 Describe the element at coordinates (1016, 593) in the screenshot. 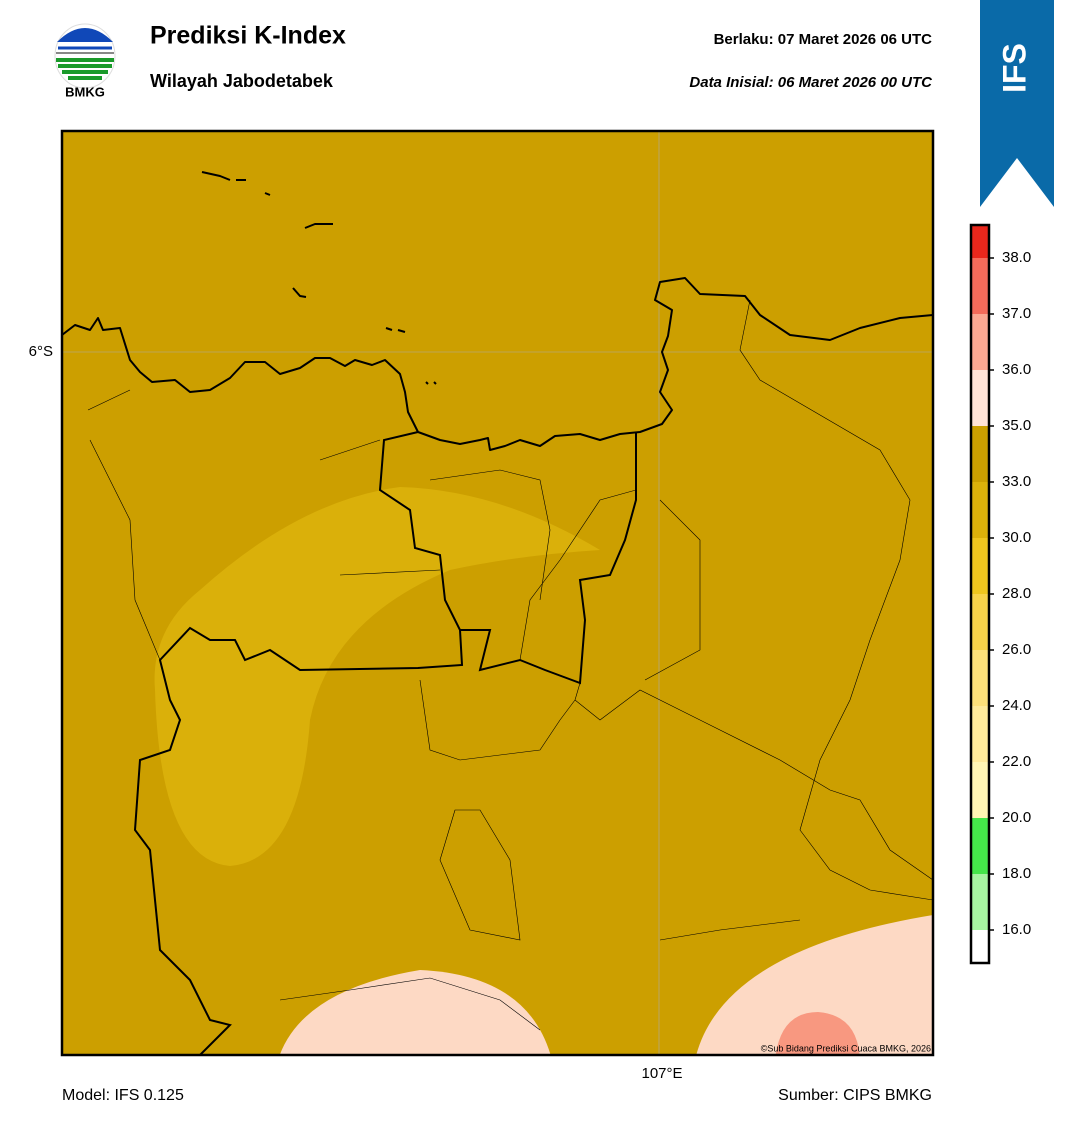

I see `colorbar-tick-label: 28.0` at that location.